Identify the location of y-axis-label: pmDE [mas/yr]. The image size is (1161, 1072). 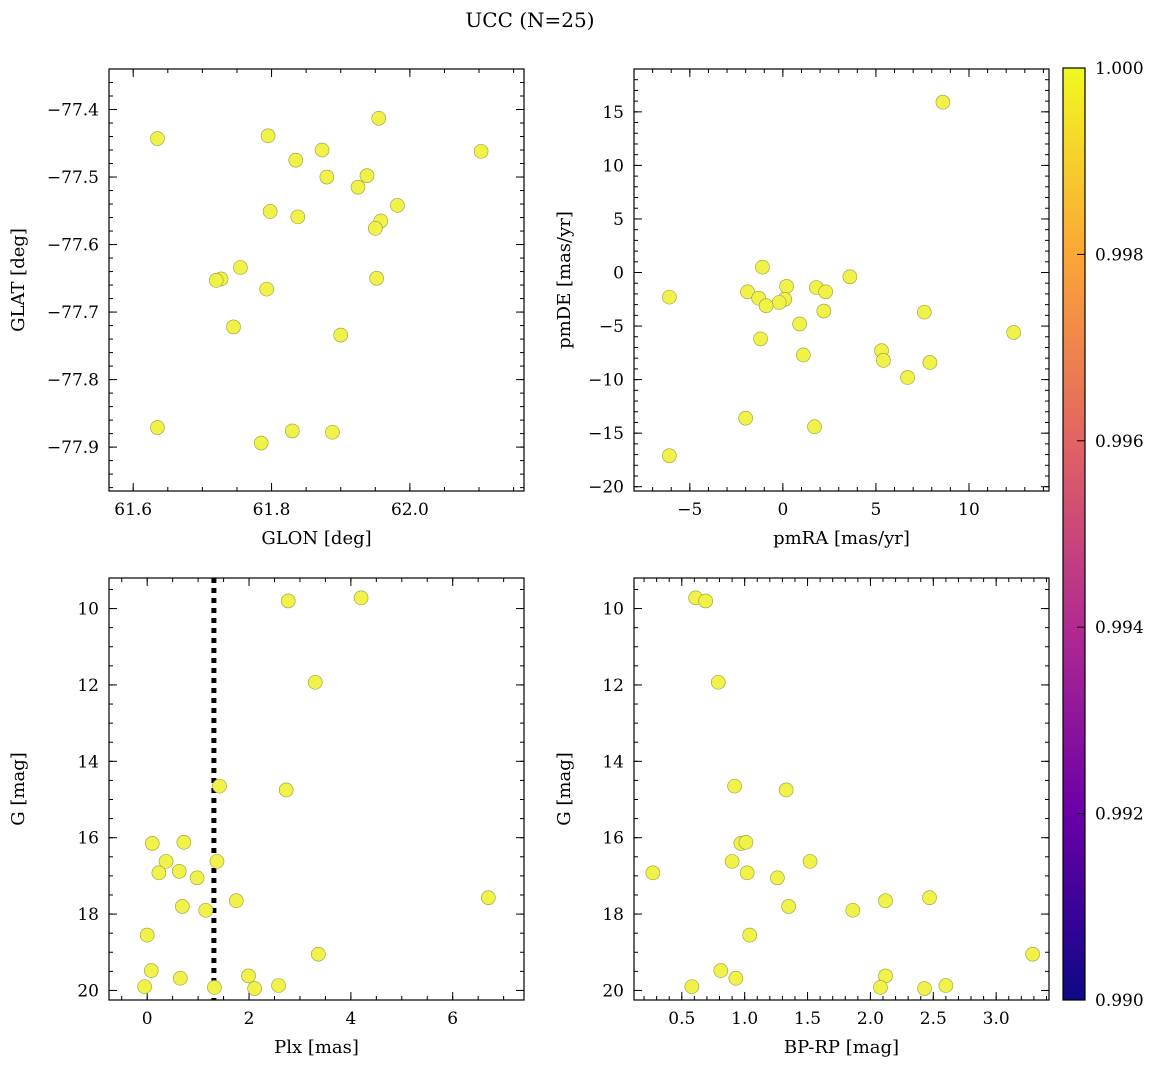
(564, 280).